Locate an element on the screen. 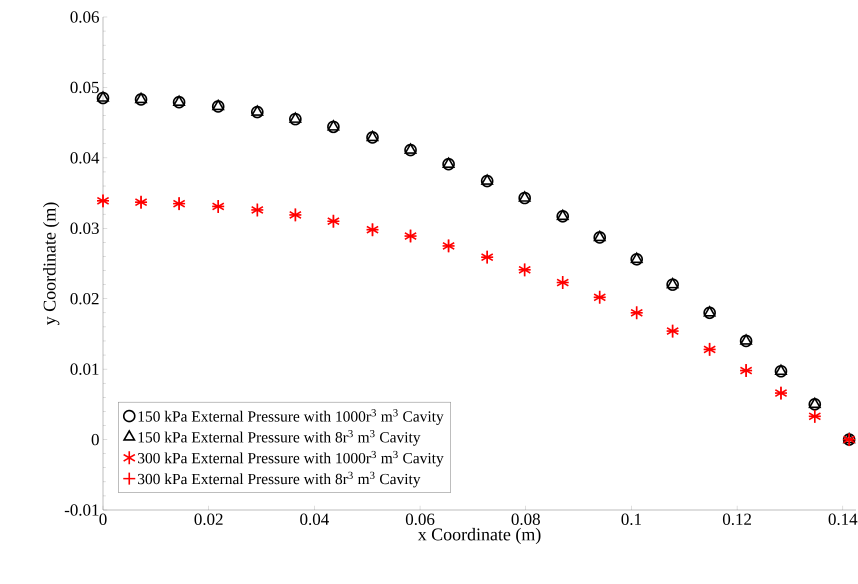  y-tick-label: 0 is located at coordinates (95, 440).